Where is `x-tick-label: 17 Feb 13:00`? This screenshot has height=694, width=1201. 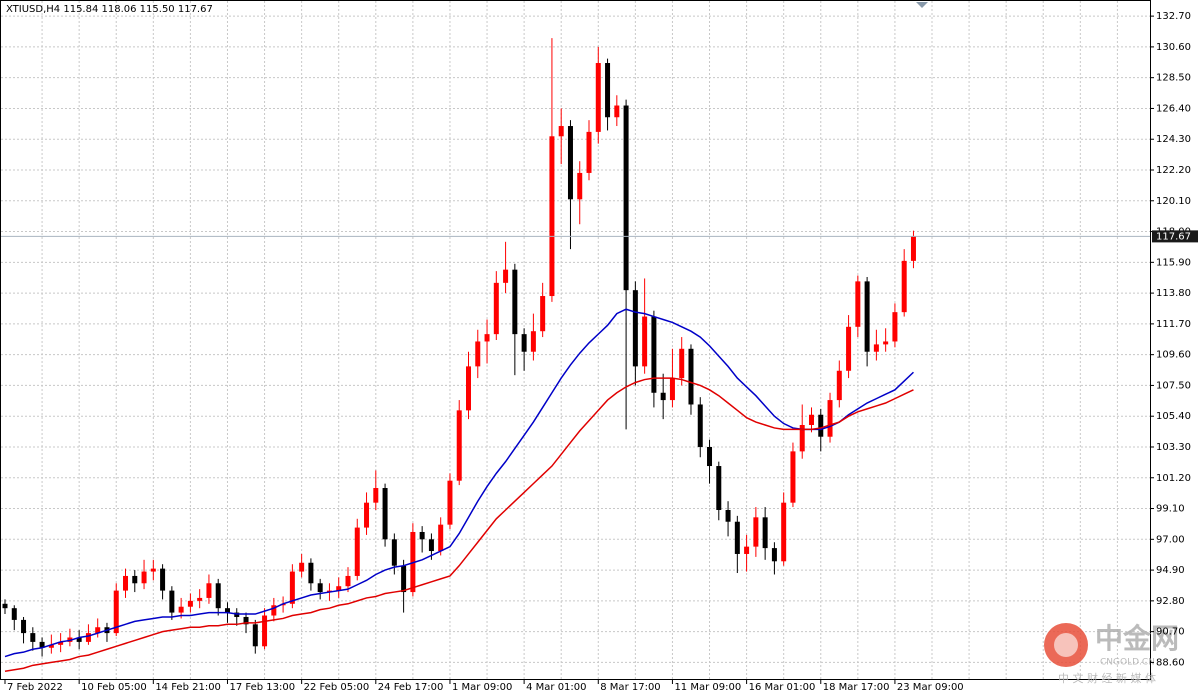
x-tick-label: 17 Feb 13:00 is located at coordinates (262, 687).